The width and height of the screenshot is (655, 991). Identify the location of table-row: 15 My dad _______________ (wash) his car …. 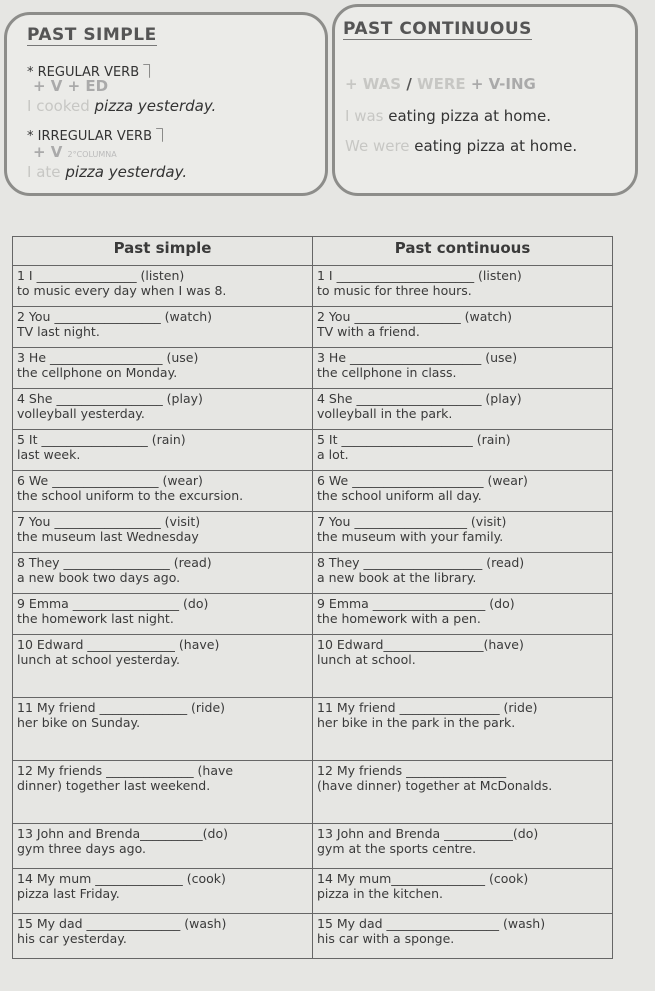
(312, 936).